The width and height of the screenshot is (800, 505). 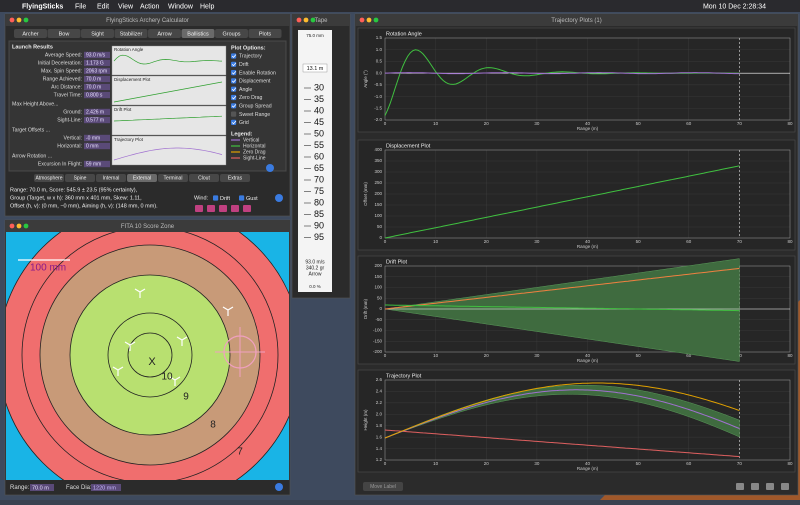 I want to click on tape-scale: 95, so click(x=319, y=237).